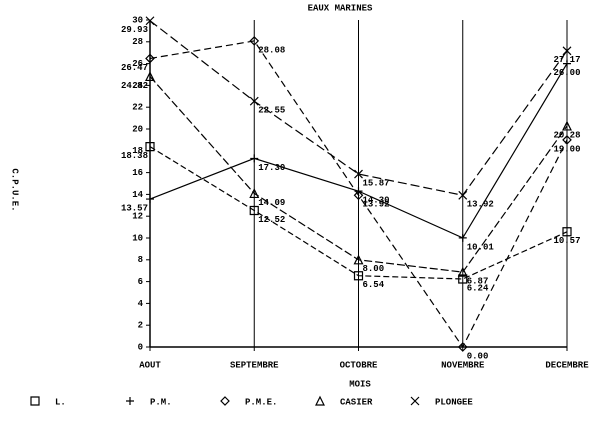  Describe the element at coordinates (137, 173) in the screenshot. I see `y-tick-label: 16` at that location.